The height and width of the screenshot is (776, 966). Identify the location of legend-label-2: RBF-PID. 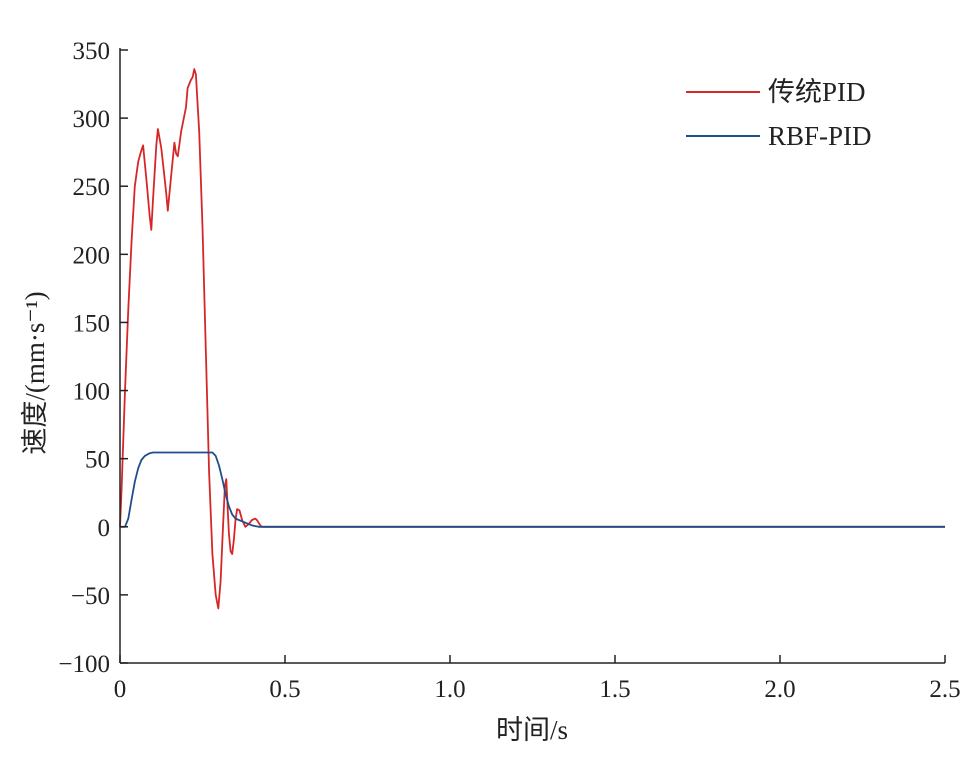
(820, 136).